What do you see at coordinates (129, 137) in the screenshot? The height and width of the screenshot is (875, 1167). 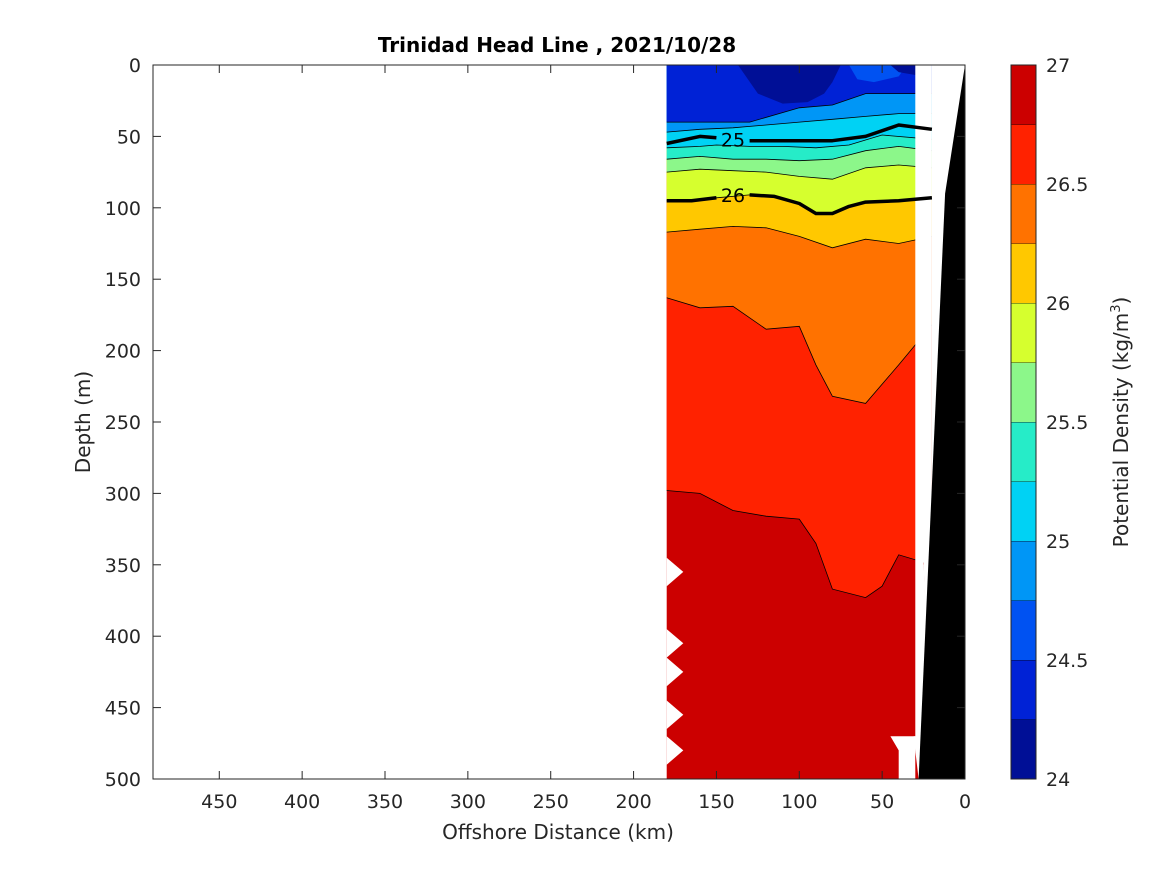 I see `y-tick-label-50: 50` at bounding box center [129, 137].